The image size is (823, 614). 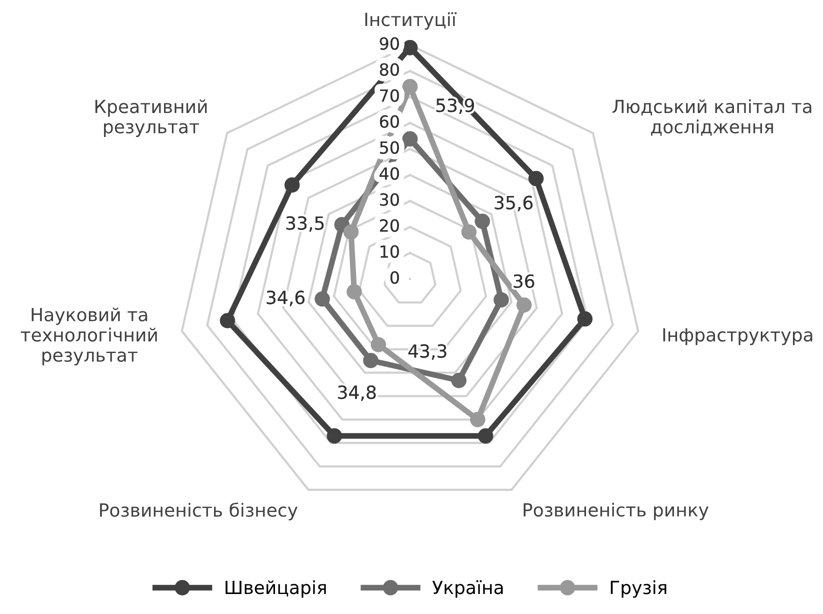 I want to click on data-label: 43,3, so click(x=427, y=352).